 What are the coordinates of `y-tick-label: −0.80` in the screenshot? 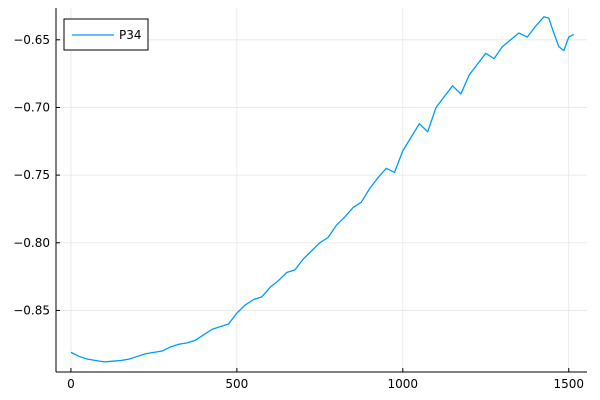 It's located at (31, 243).